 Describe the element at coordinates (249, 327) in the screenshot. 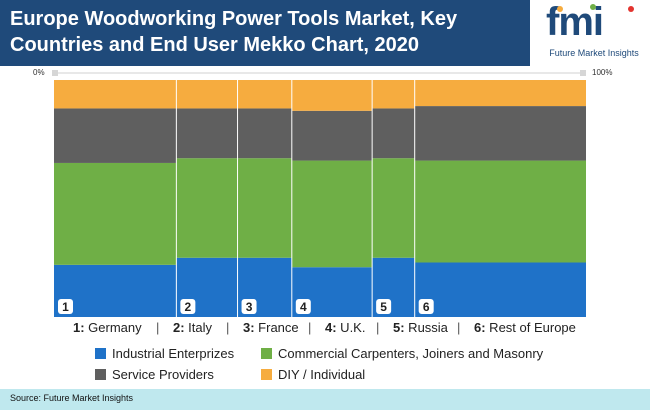

I see `axis-label-number: 3:` at that location.